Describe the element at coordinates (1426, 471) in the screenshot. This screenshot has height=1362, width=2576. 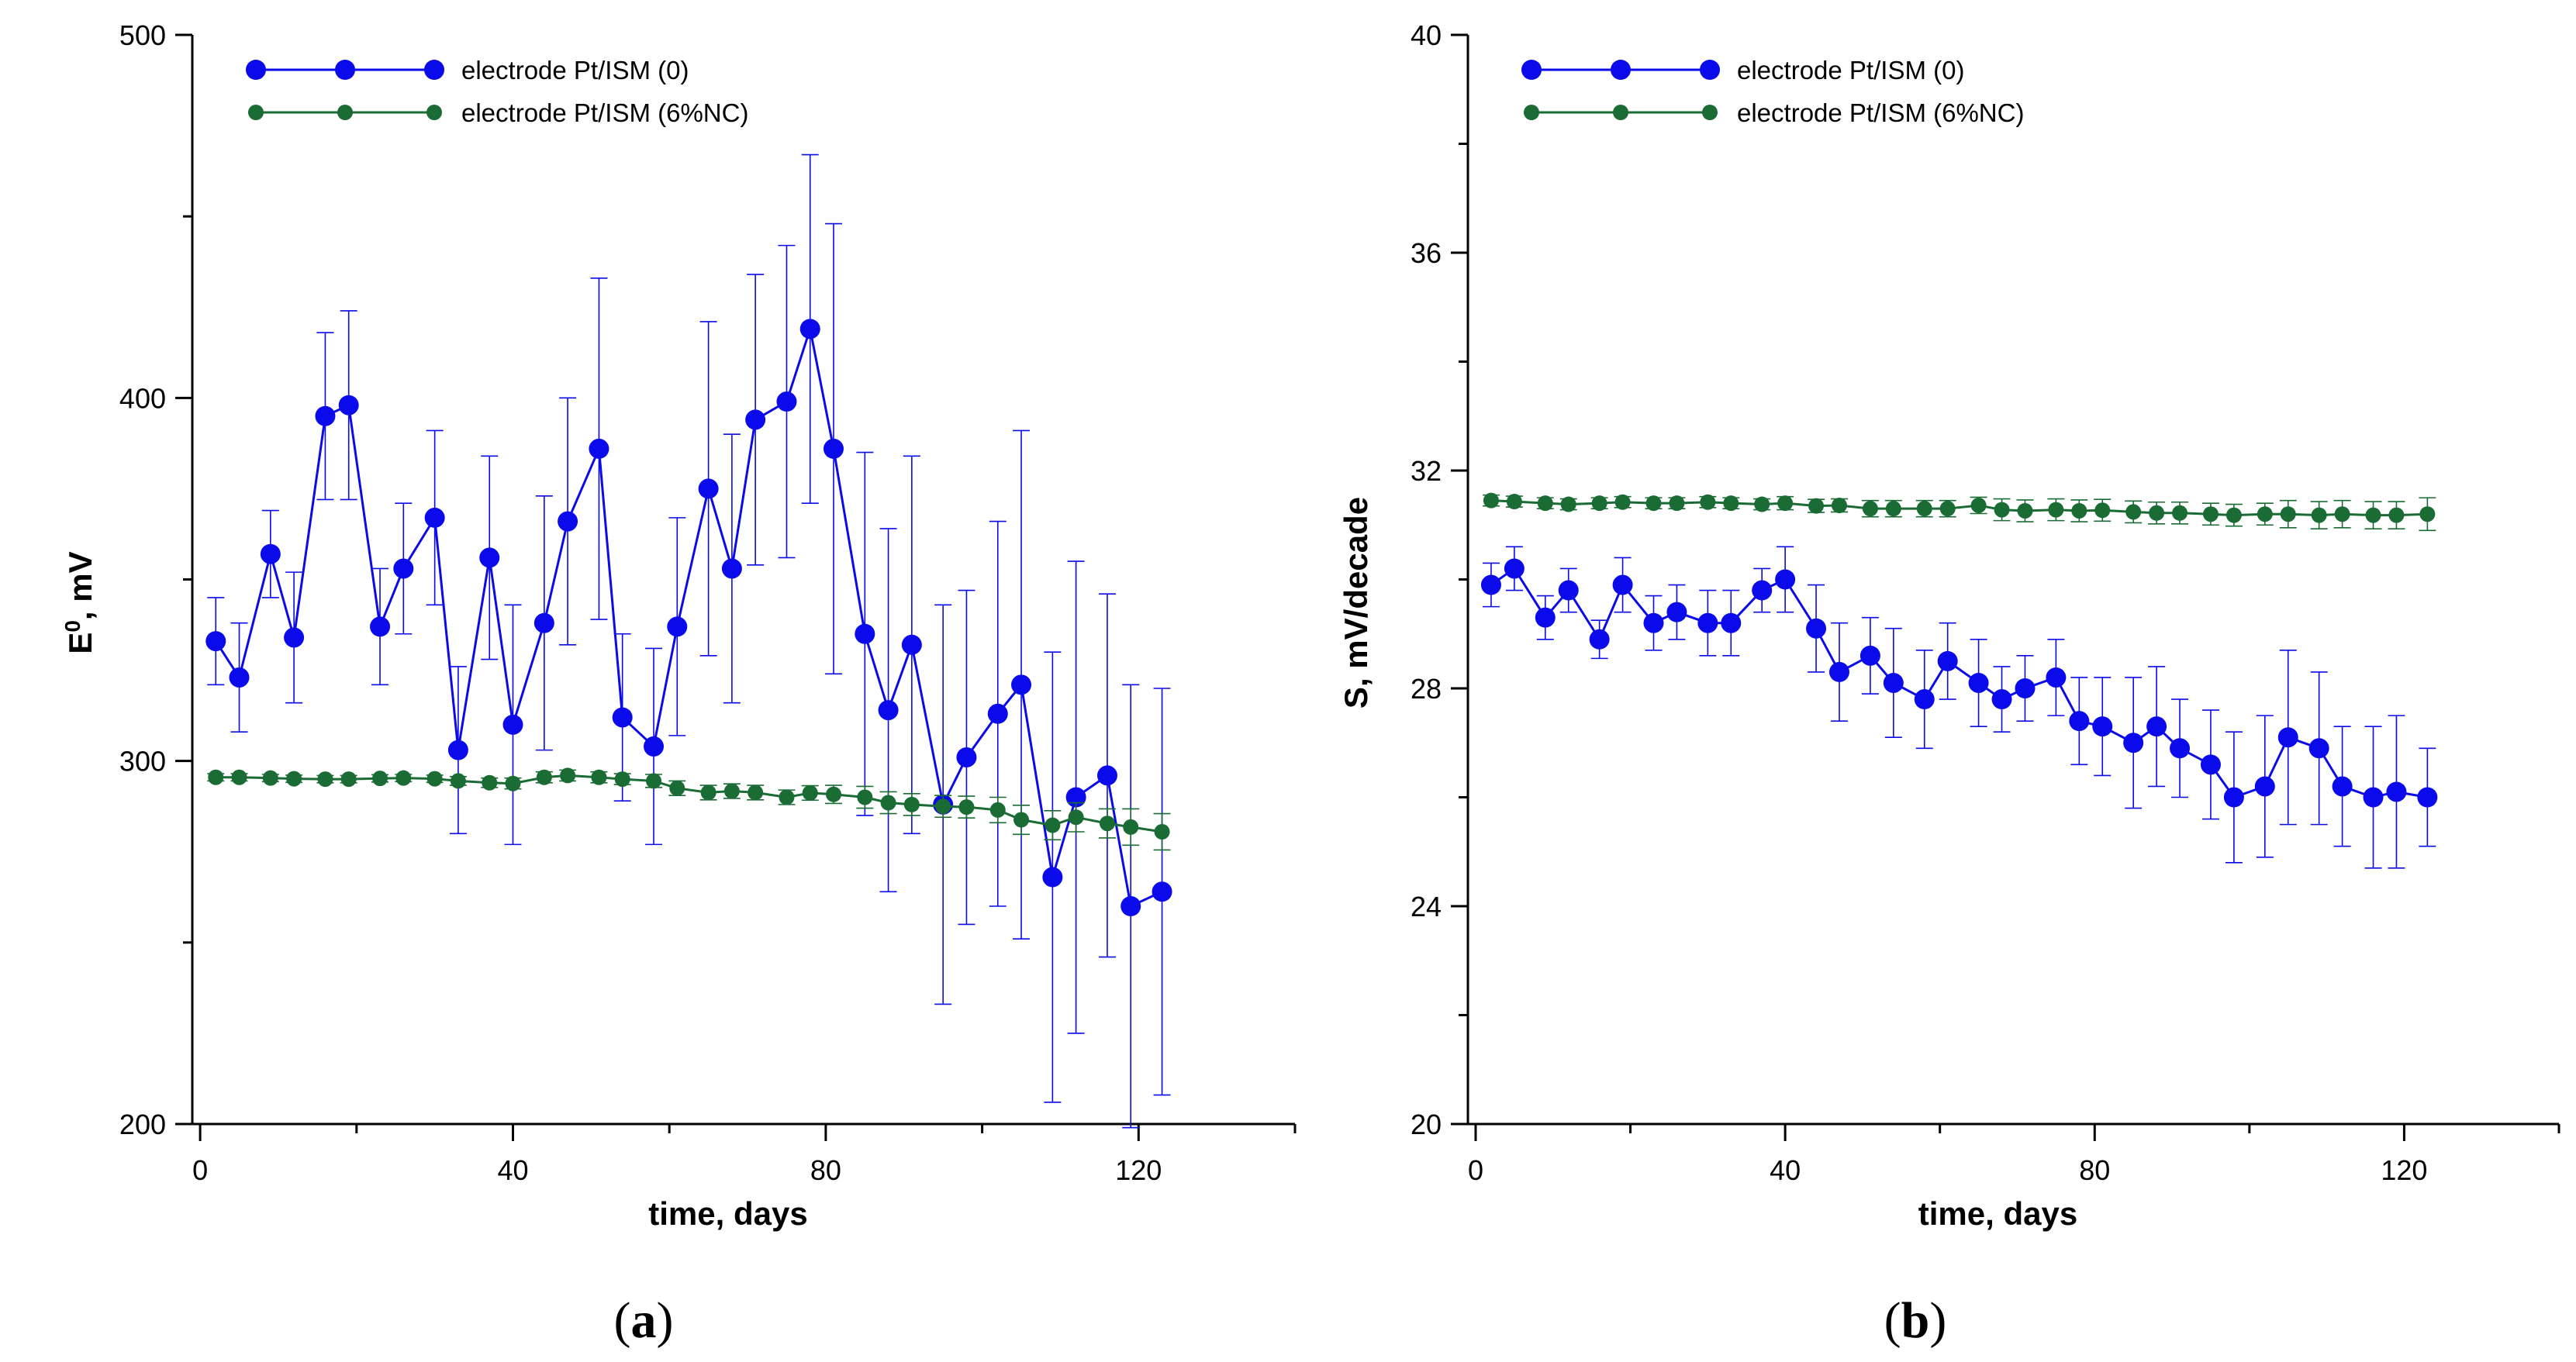
I see `y-tick-label: 32` at that location.